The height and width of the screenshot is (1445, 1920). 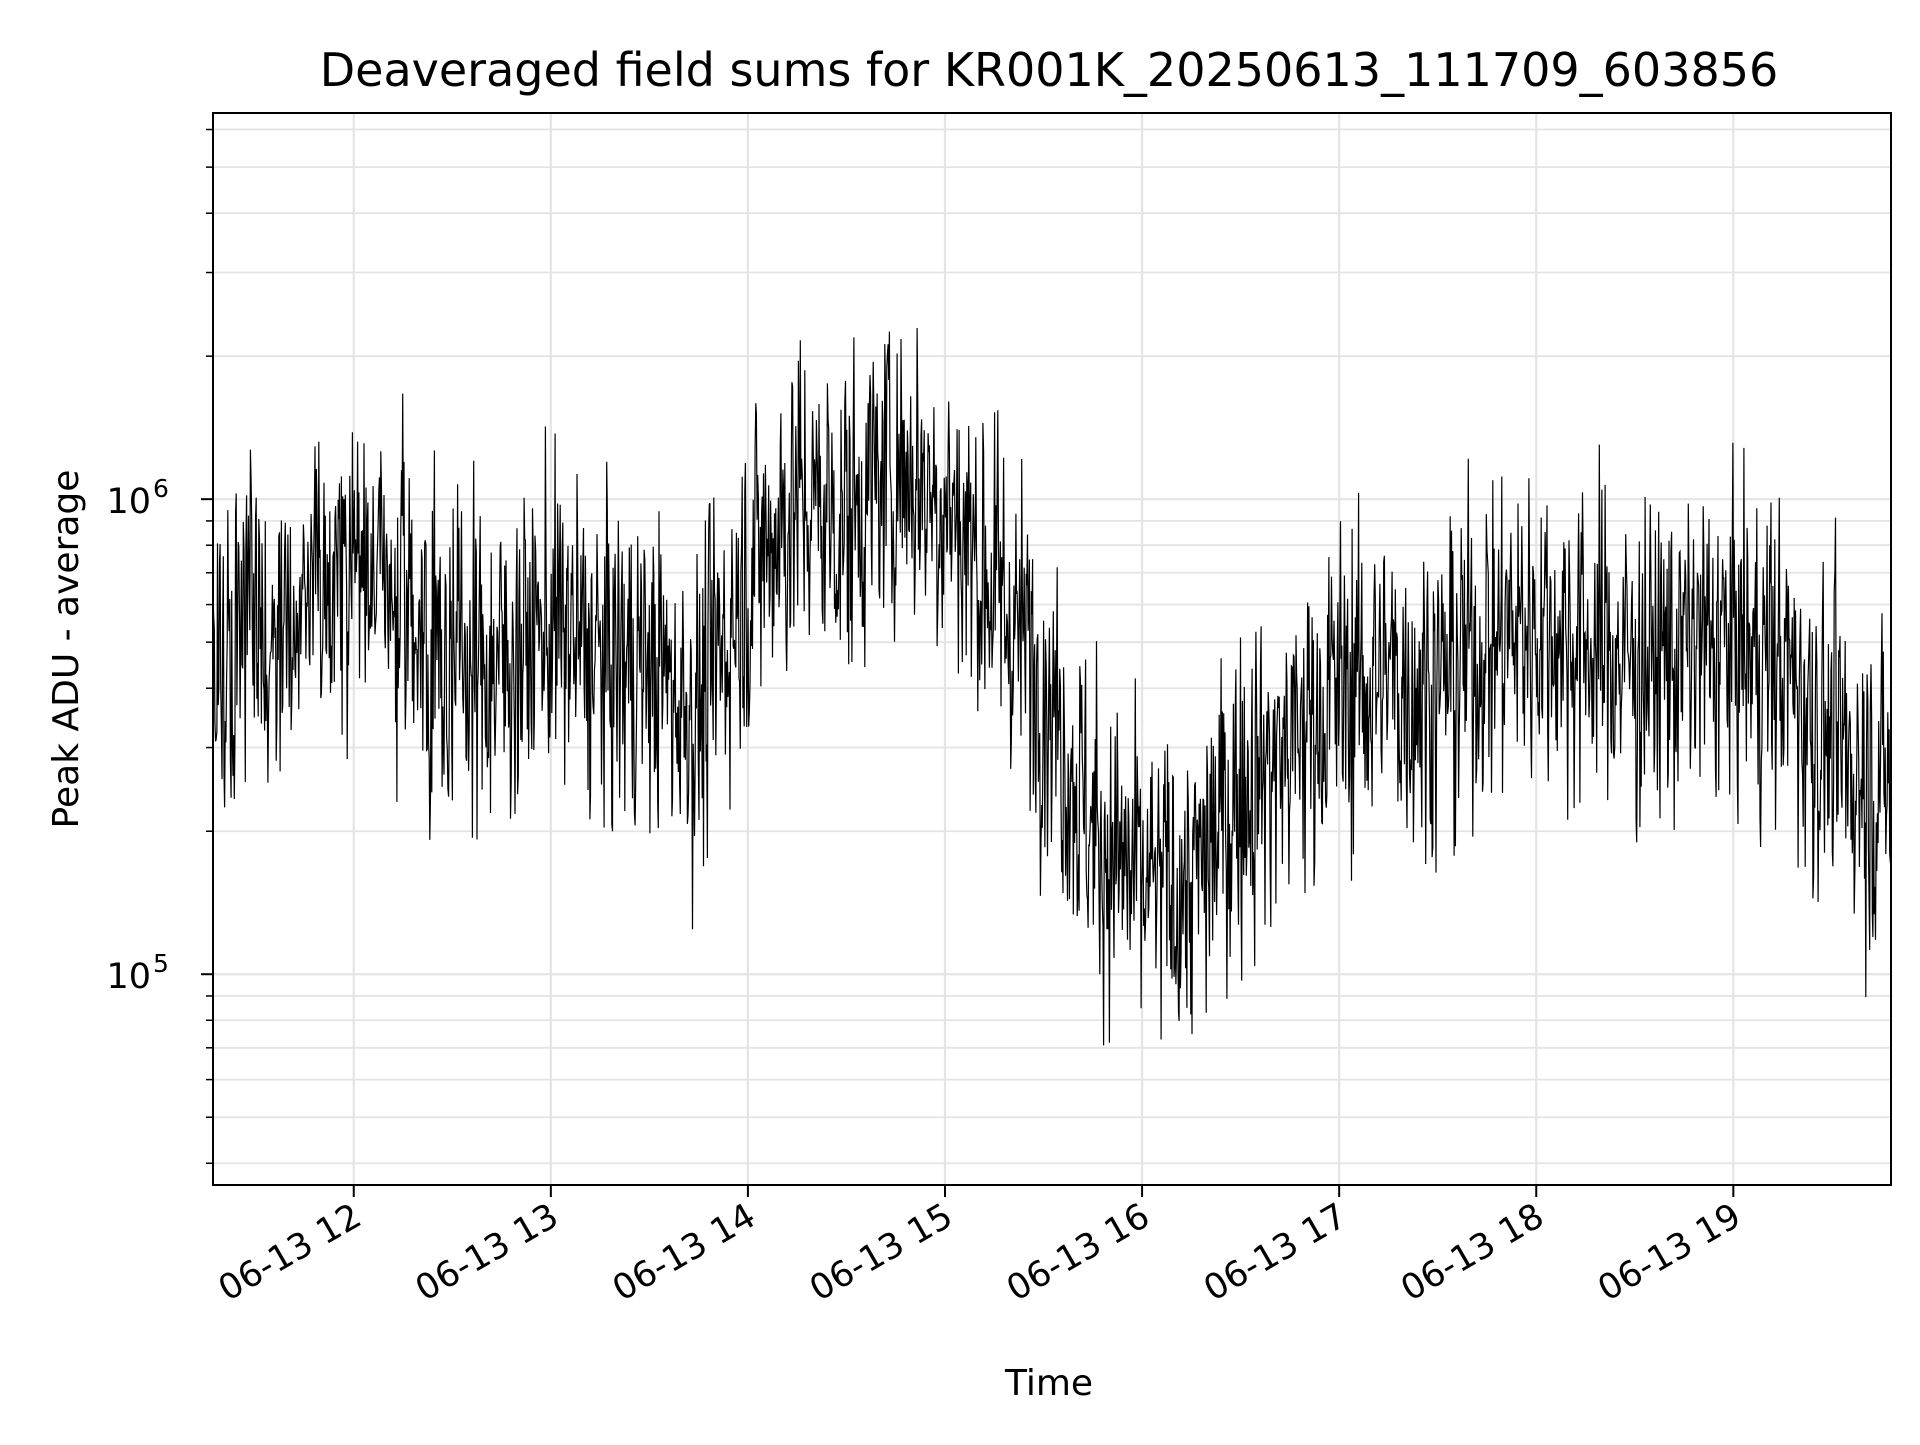 I want to click on x-tick-label: 06-13 16, so click(x=1078, y=1252).